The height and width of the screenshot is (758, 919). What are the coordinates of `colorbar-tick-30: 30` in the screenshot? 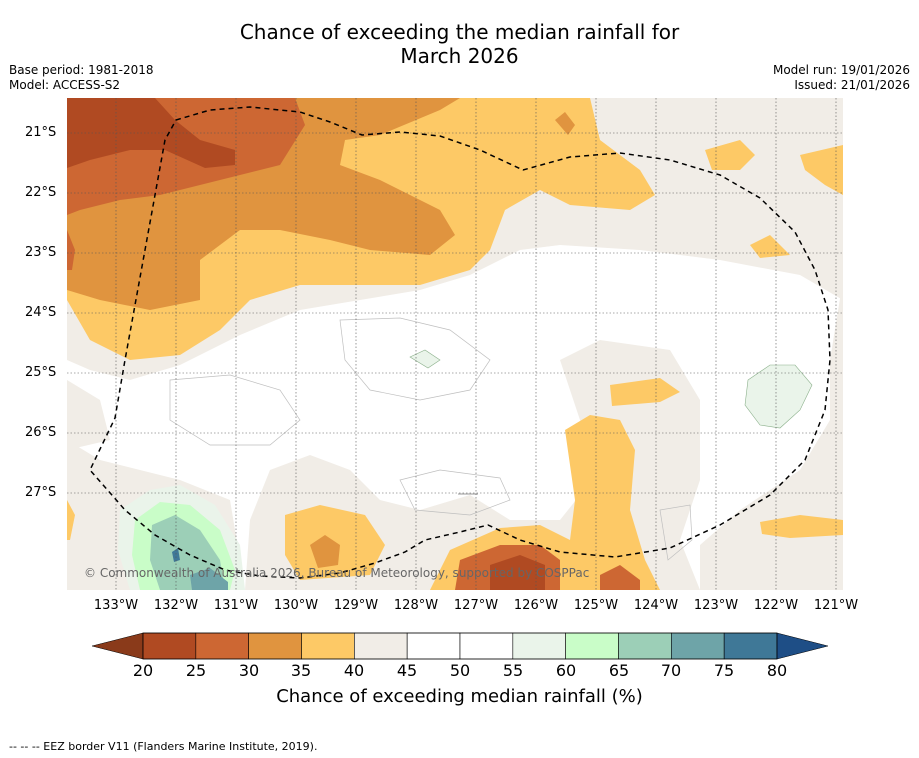 It's located at (249, 670).